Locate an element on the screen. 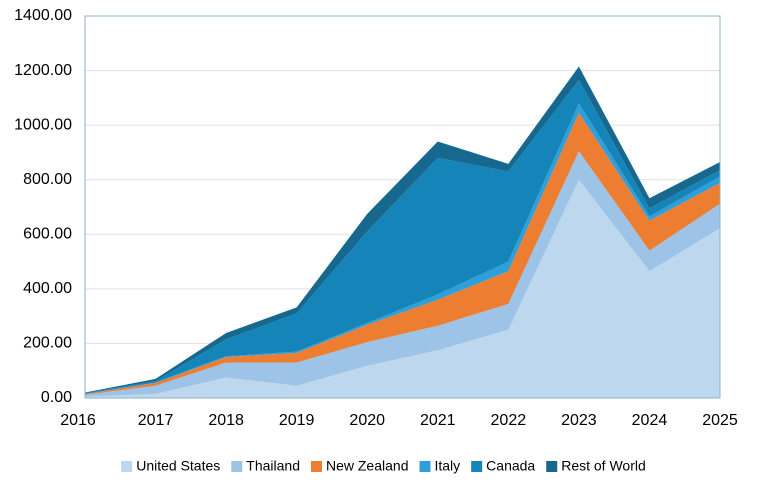 This screenshot has width=767, height=485. legend-label: Rest of World is located at coordinates (603, 466).